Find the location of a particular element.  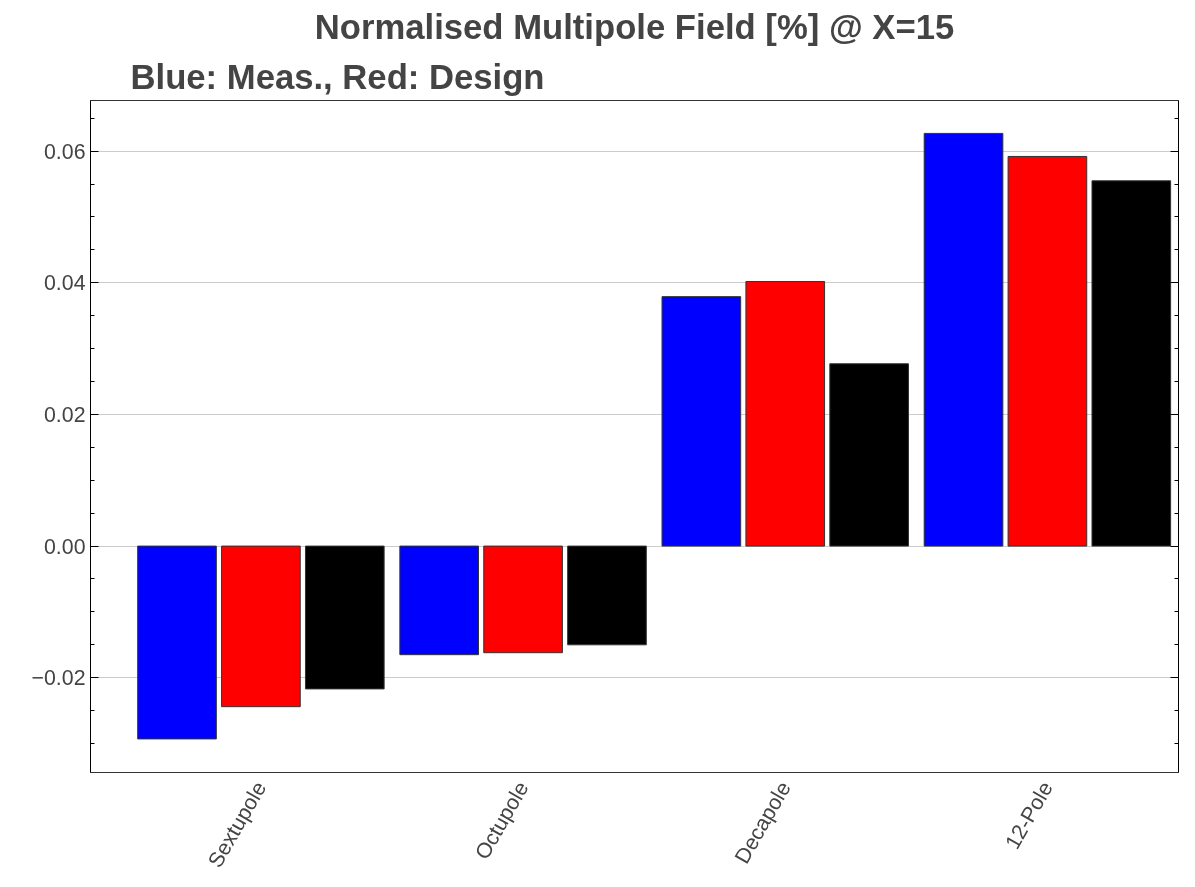

y-tick-label: 0.04 is located at coordinates (64, 283).